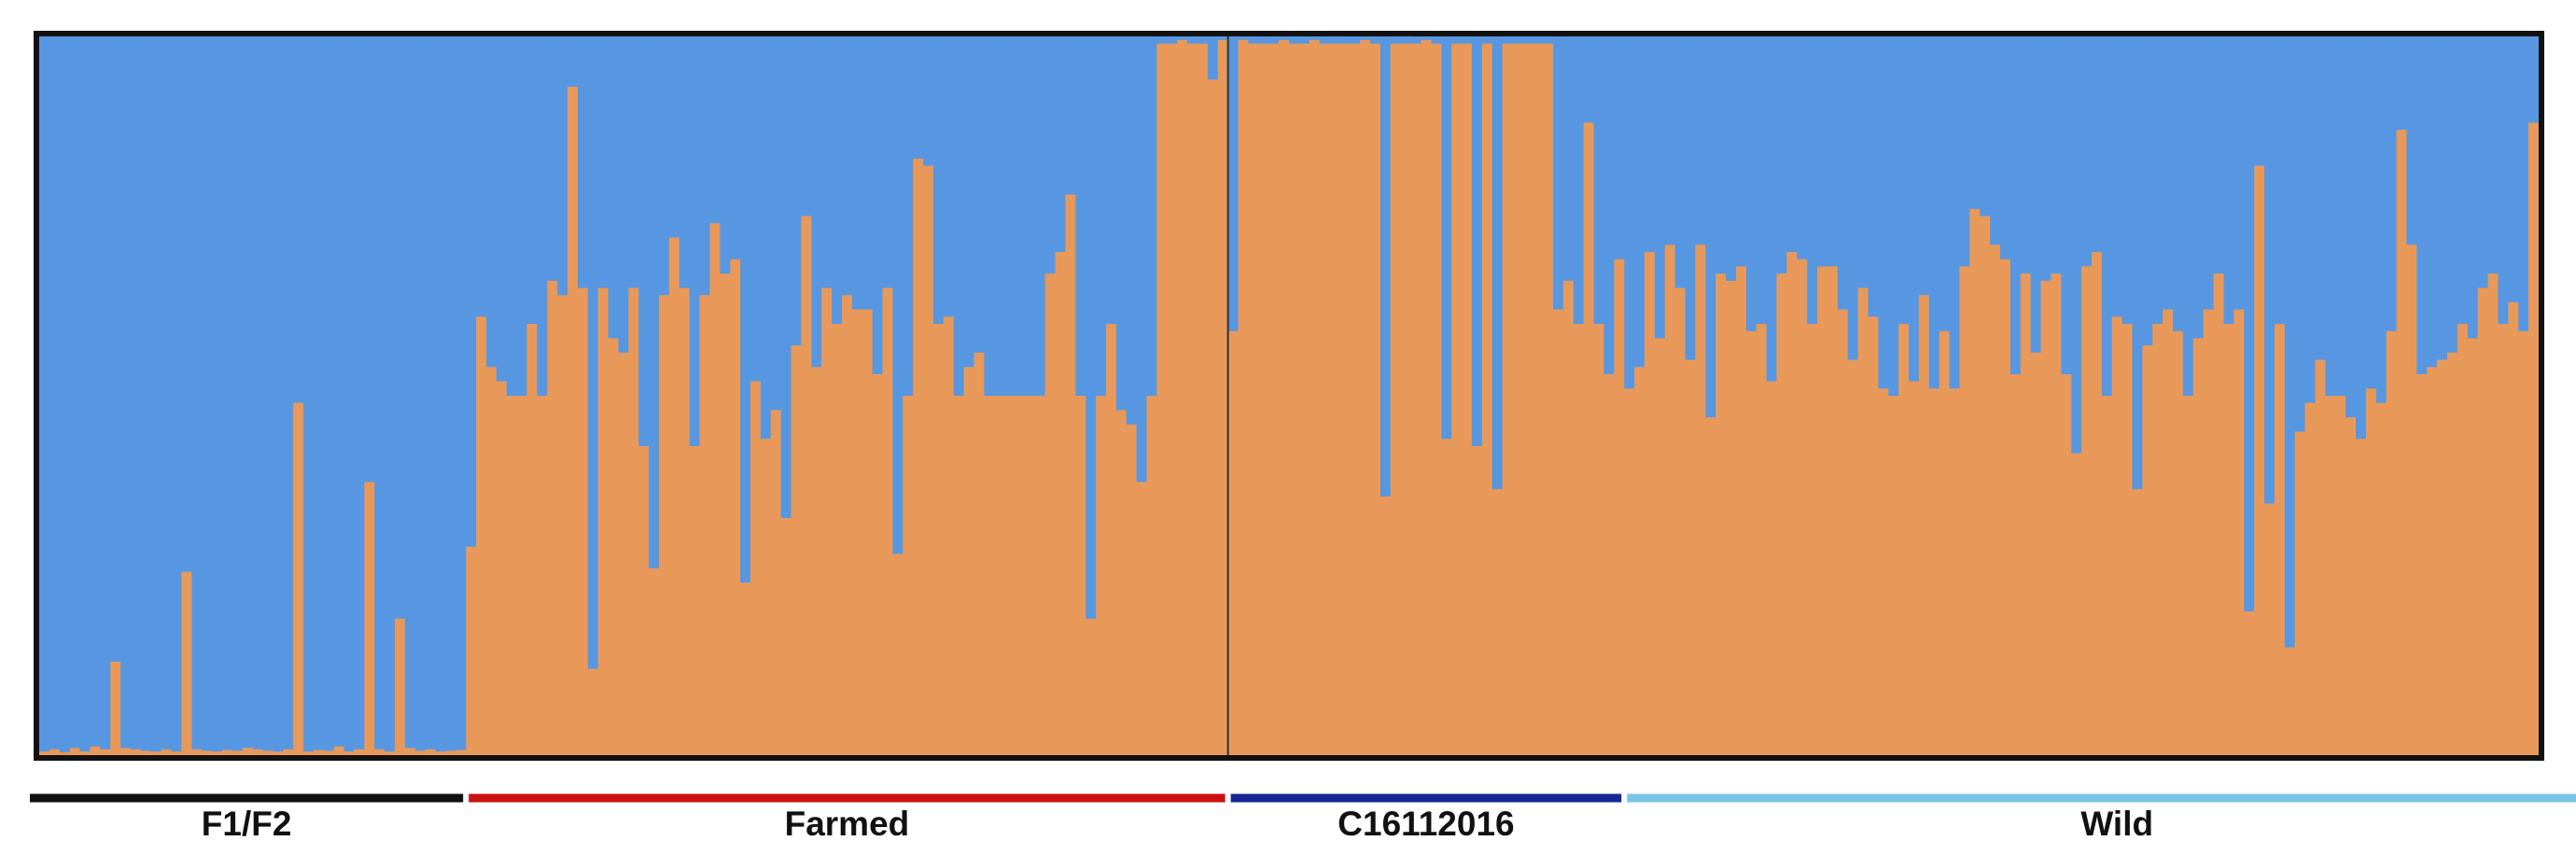 Image resolution: width=2576 pixels, height=855 pixels. What do you see at coordinates (695, 241) in the screenshot?
I see `bar-64-upper` at bounding box center [695, 241].